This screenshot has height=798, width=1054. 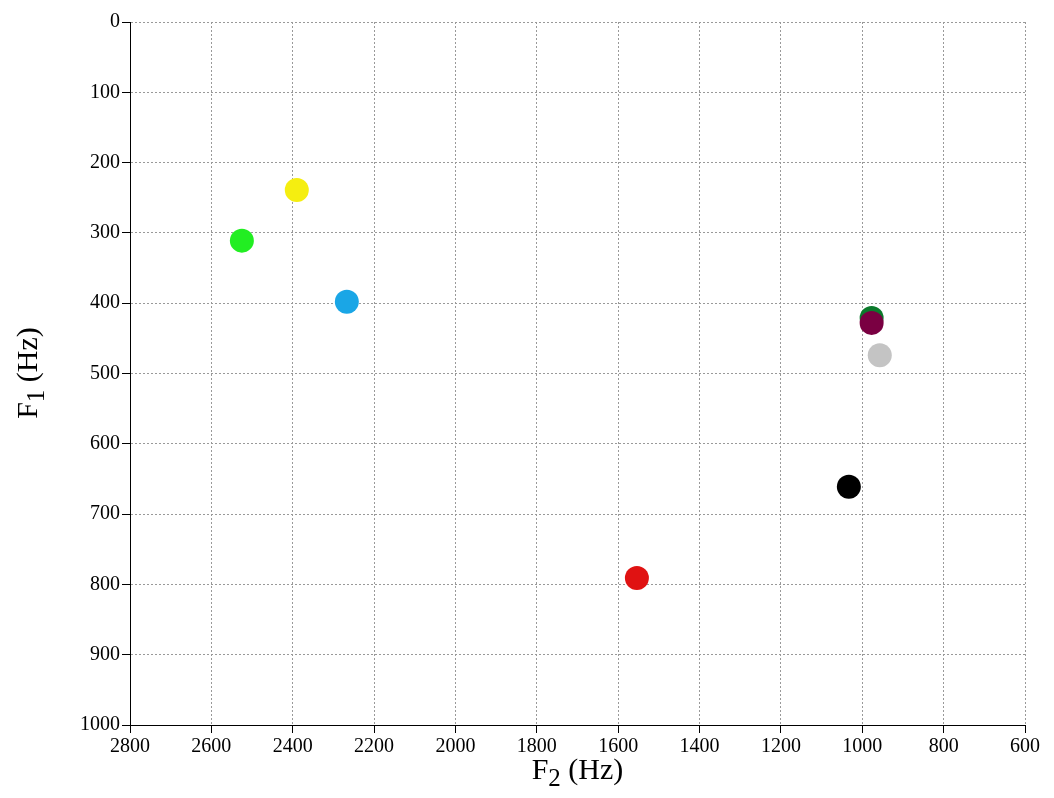 I want to click on x-tick-label: 2200, so click(x=374, y=745).